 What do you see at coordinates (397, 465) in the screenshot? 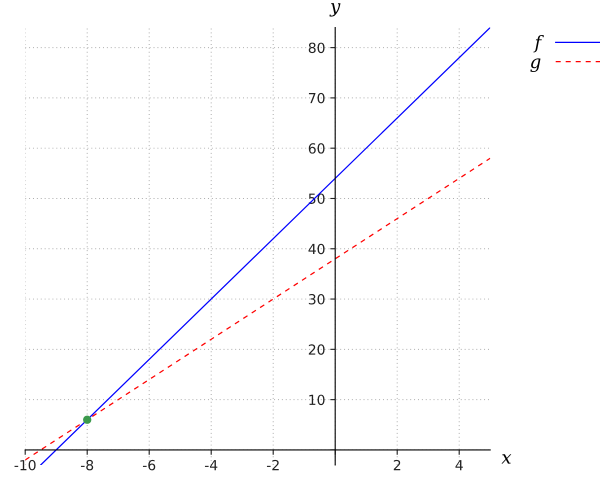
I see `x-tick-label: 2` at bounding box center [397, 465].